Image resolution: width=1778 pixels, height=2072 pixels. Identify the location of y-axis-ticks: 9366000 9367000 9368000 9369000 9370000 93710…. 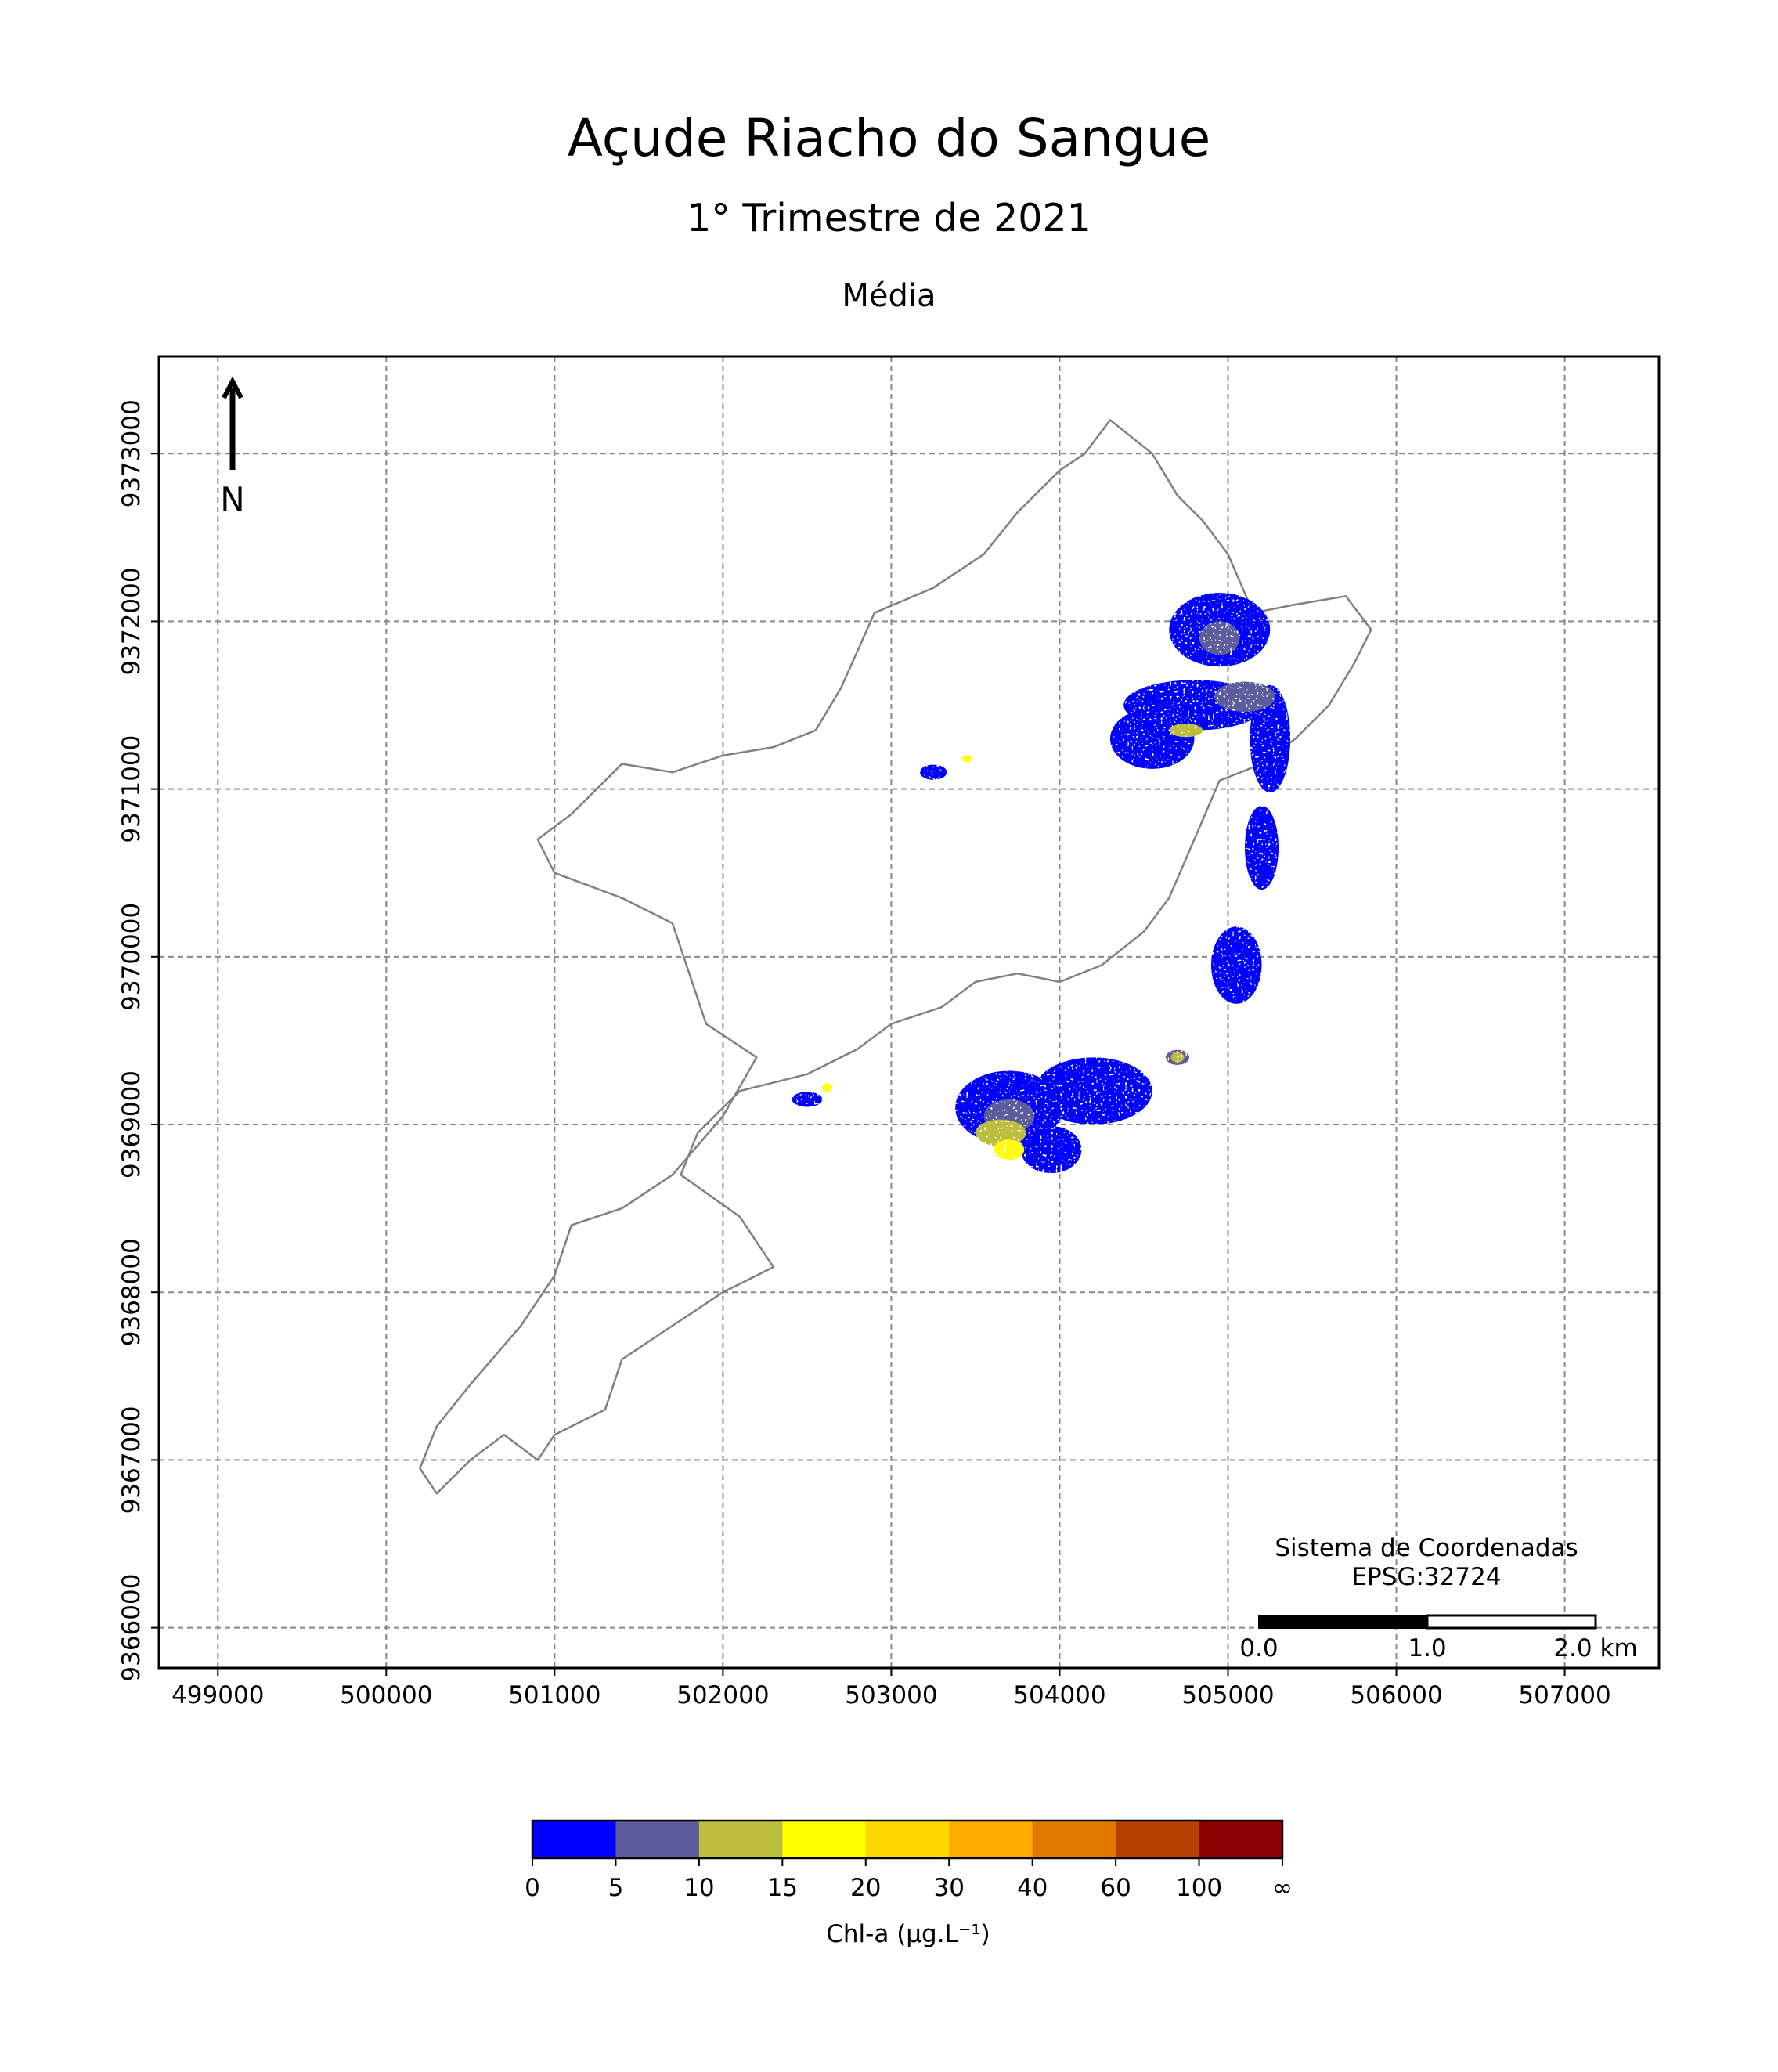
(138, 1040).